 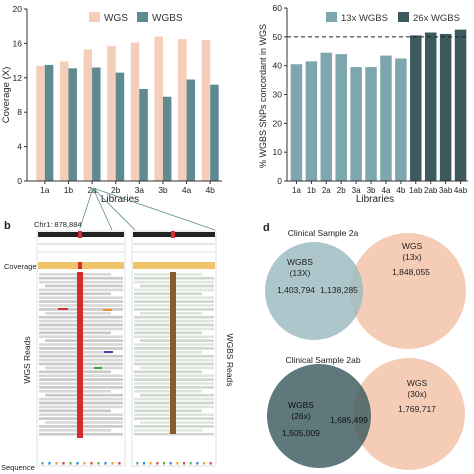 I want to click on x-tick-label-1a: 1a, so click(x=45, y=190).